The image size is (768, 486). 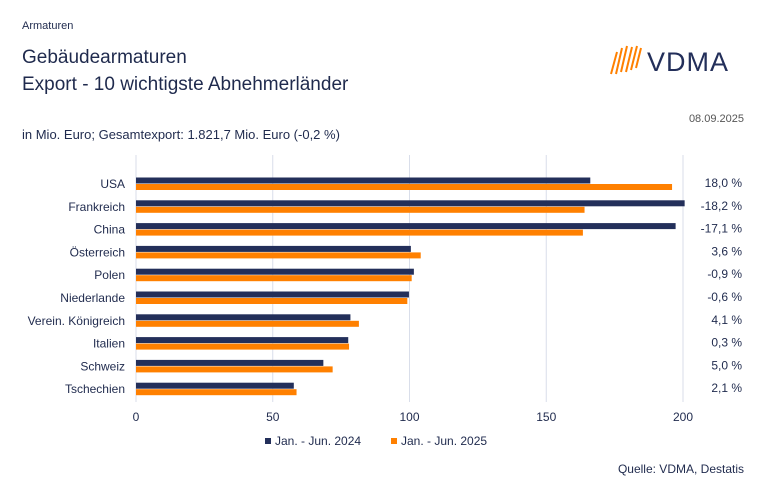 I want to click on vdma-logo: VDMA, so click(x=669, y=61).